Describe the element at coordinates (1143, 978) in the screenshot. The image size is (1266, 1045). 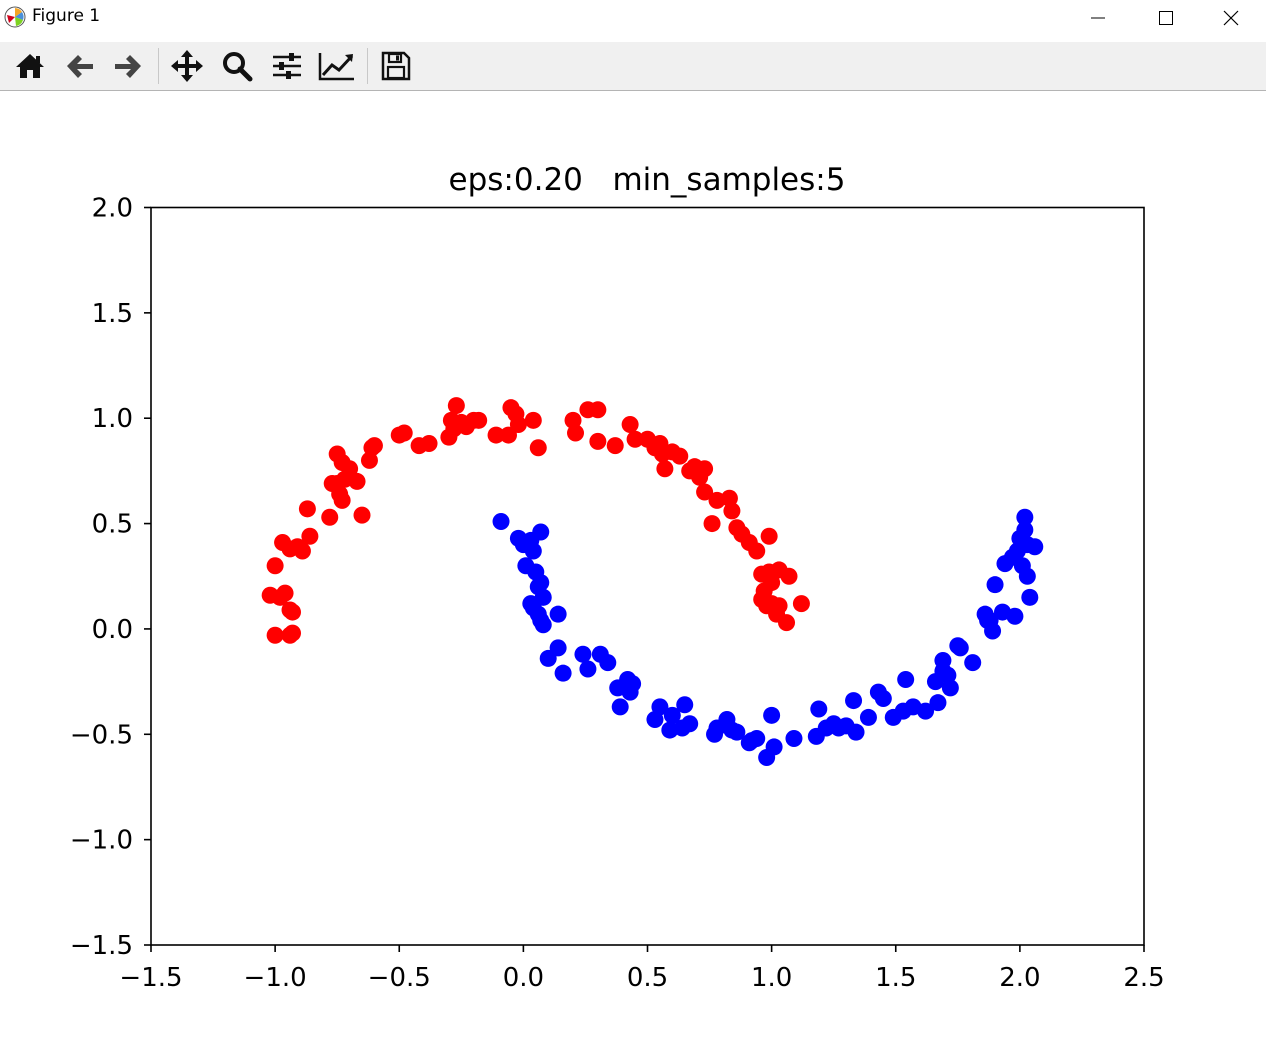
I see `x-tick-label: 2.5` at that location.